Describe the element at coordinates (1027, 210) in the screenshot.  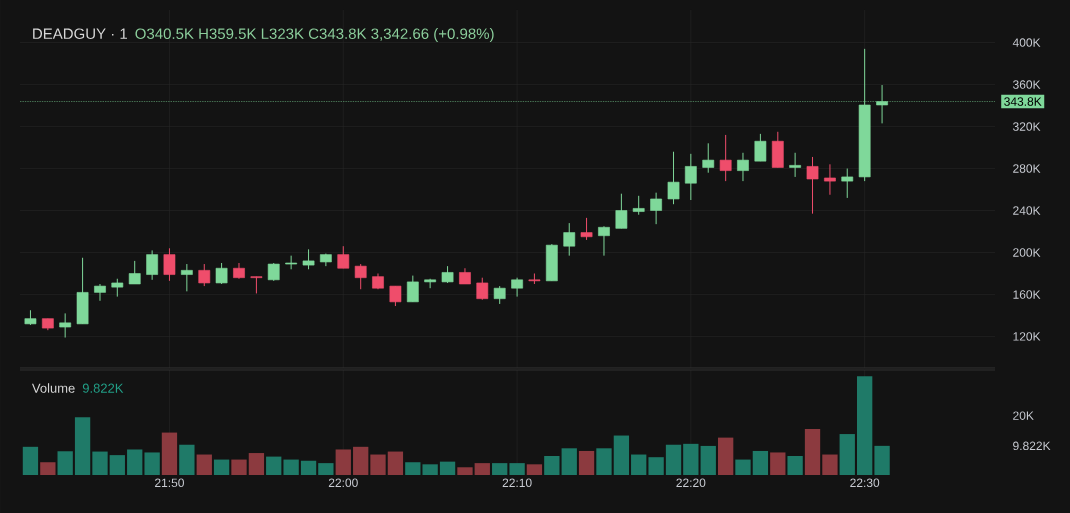
I see `y-tick-label: 240K` at that location.